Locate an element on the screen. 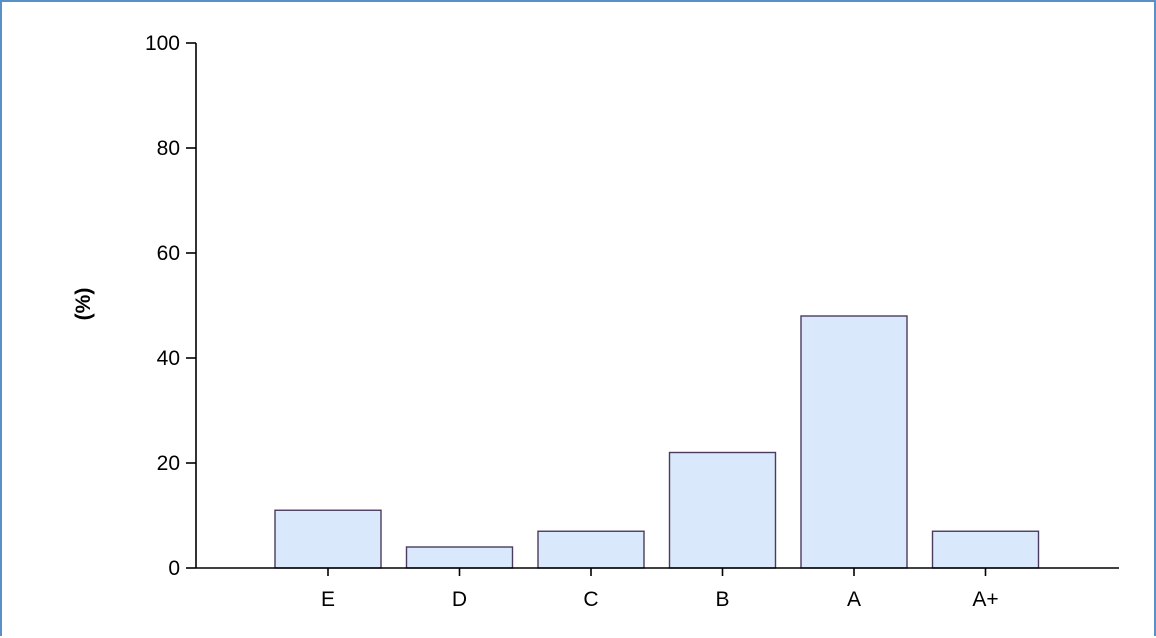 This screenshot has width=1156, height=638. y-tick-label: 100 is located at coordinates (162, 43).